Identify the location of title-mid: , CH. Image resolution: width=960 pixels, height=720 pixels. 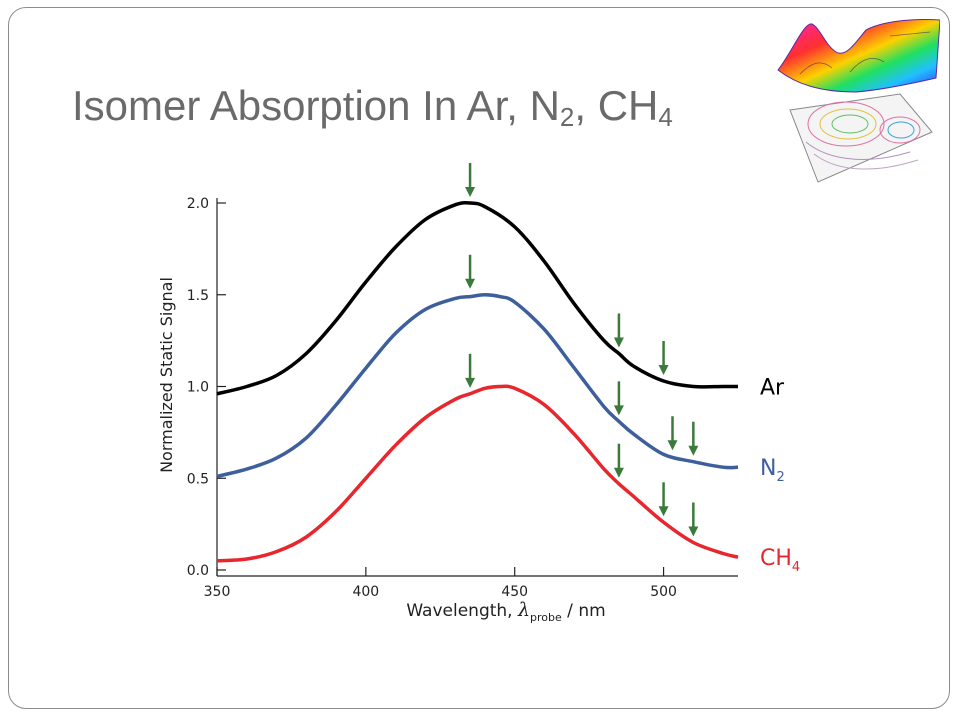
(616, 105).